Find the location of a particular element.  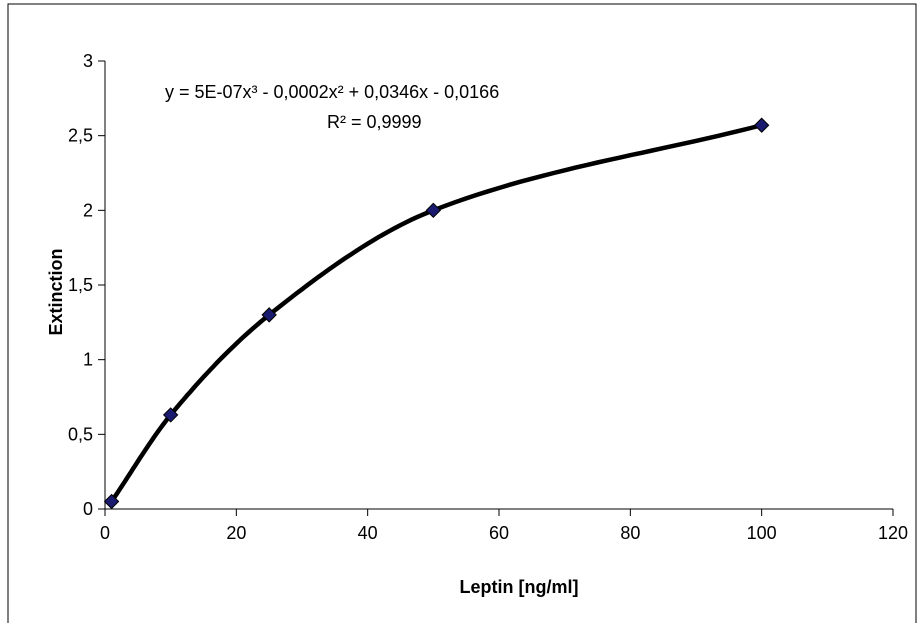

y-tick-label: 1 is located at coordinates (88, 360).